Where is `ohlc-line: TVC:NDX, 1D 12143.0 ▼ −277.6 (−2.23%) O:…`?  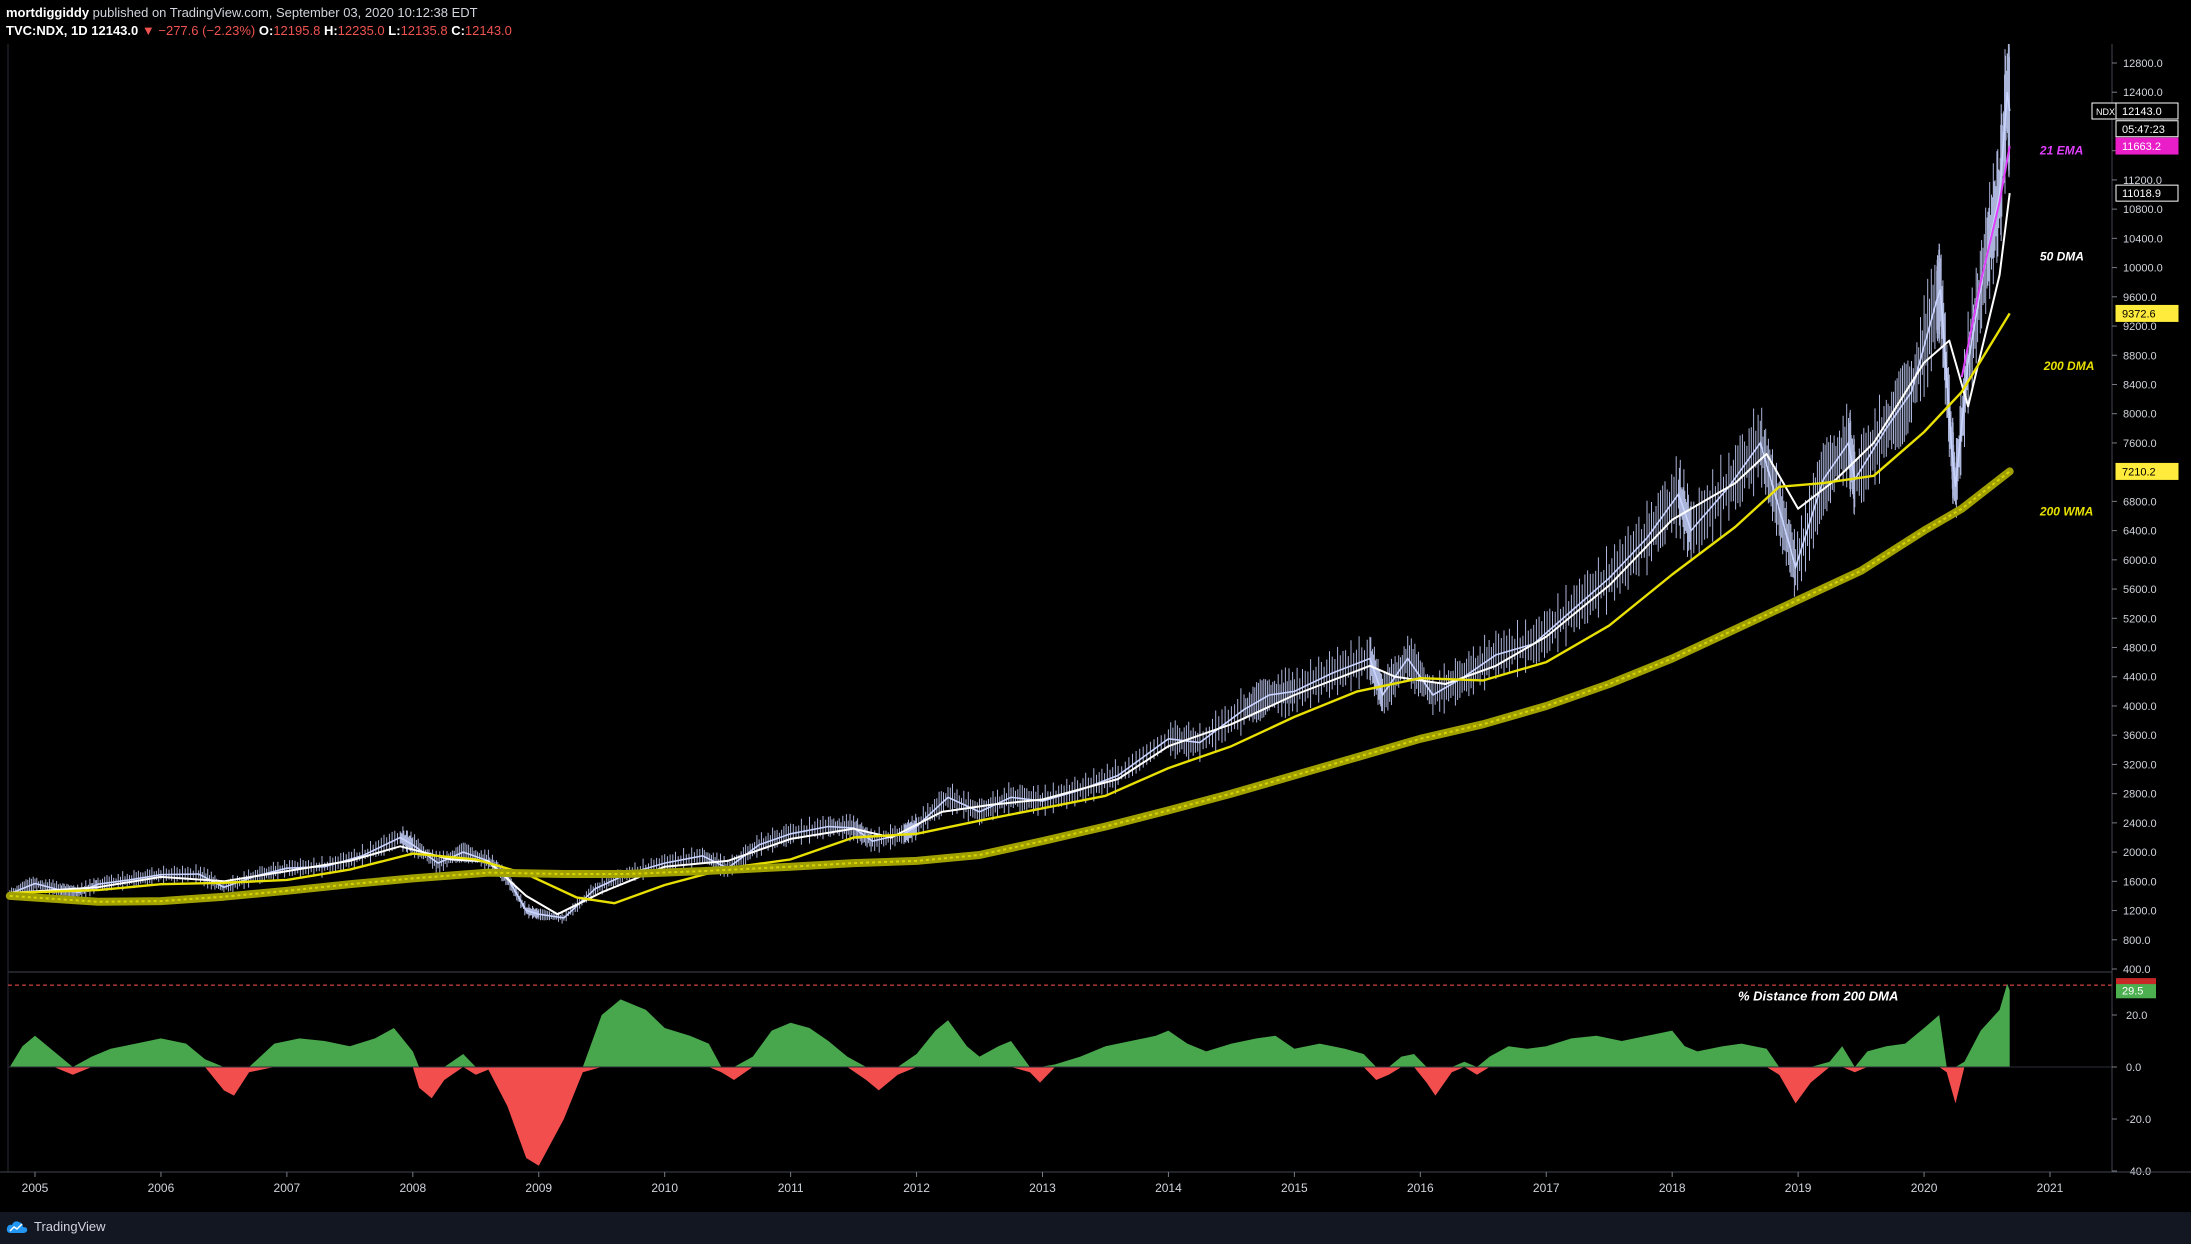
ohlc-line: TVC:NDX, 1D 12143.0 ▼ −277.6 (−2.23%) O:… is located at coordinates (259, 30).